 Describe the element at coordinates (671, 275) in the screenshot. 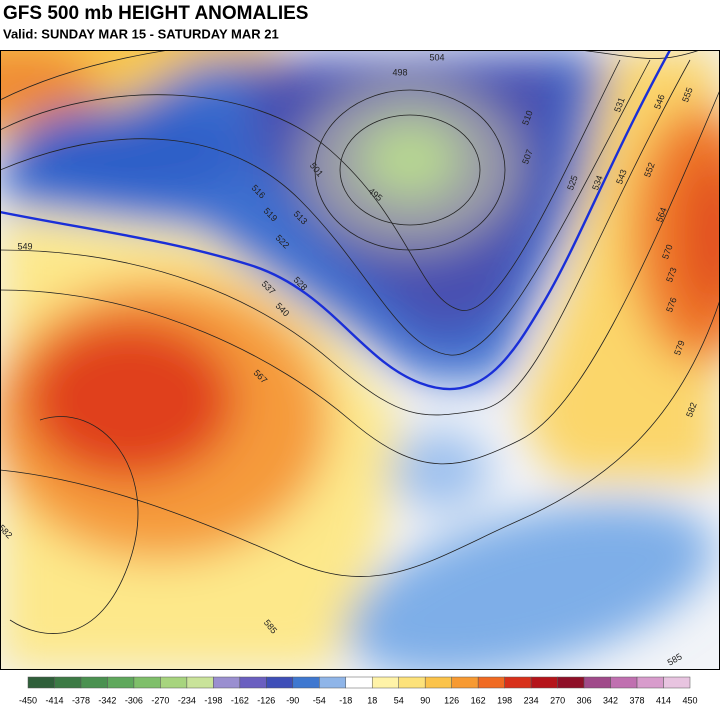

I see `contour-label: 573` at that location.